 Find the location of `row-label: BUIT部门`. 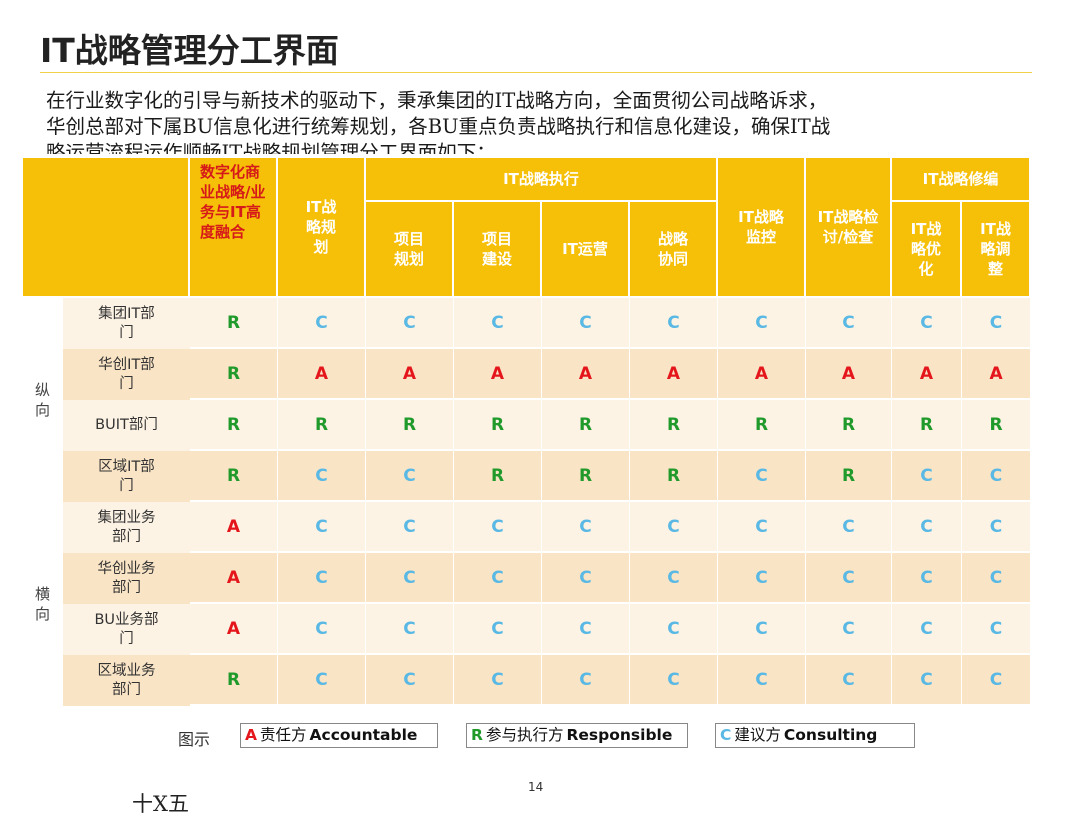

row-label: BUIT部门 is located at coordinates (126, 425).